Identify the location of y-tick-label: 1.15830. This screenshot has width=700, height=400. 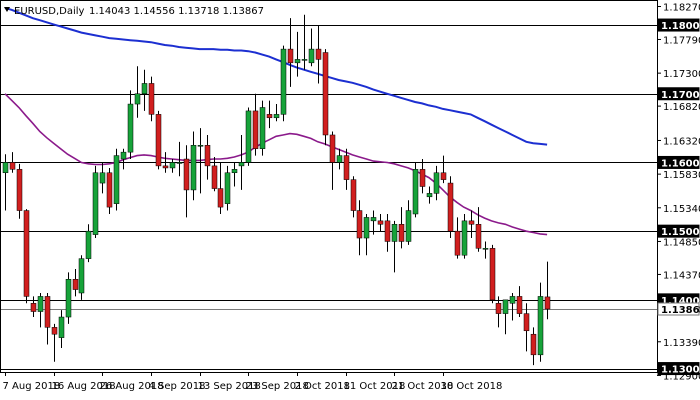
(681, 175).